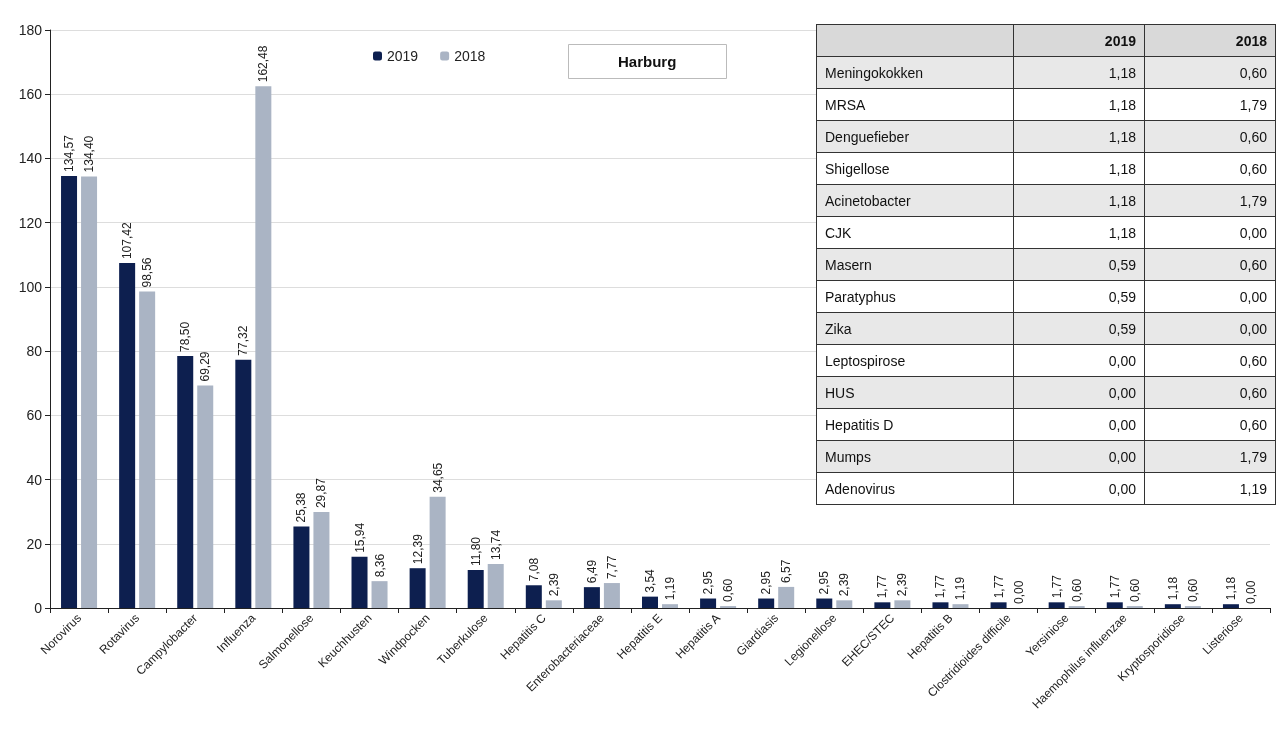  Describe the element at coordinates (649, 580) in the screenshot. I see `data-label: 3,54` at that location.